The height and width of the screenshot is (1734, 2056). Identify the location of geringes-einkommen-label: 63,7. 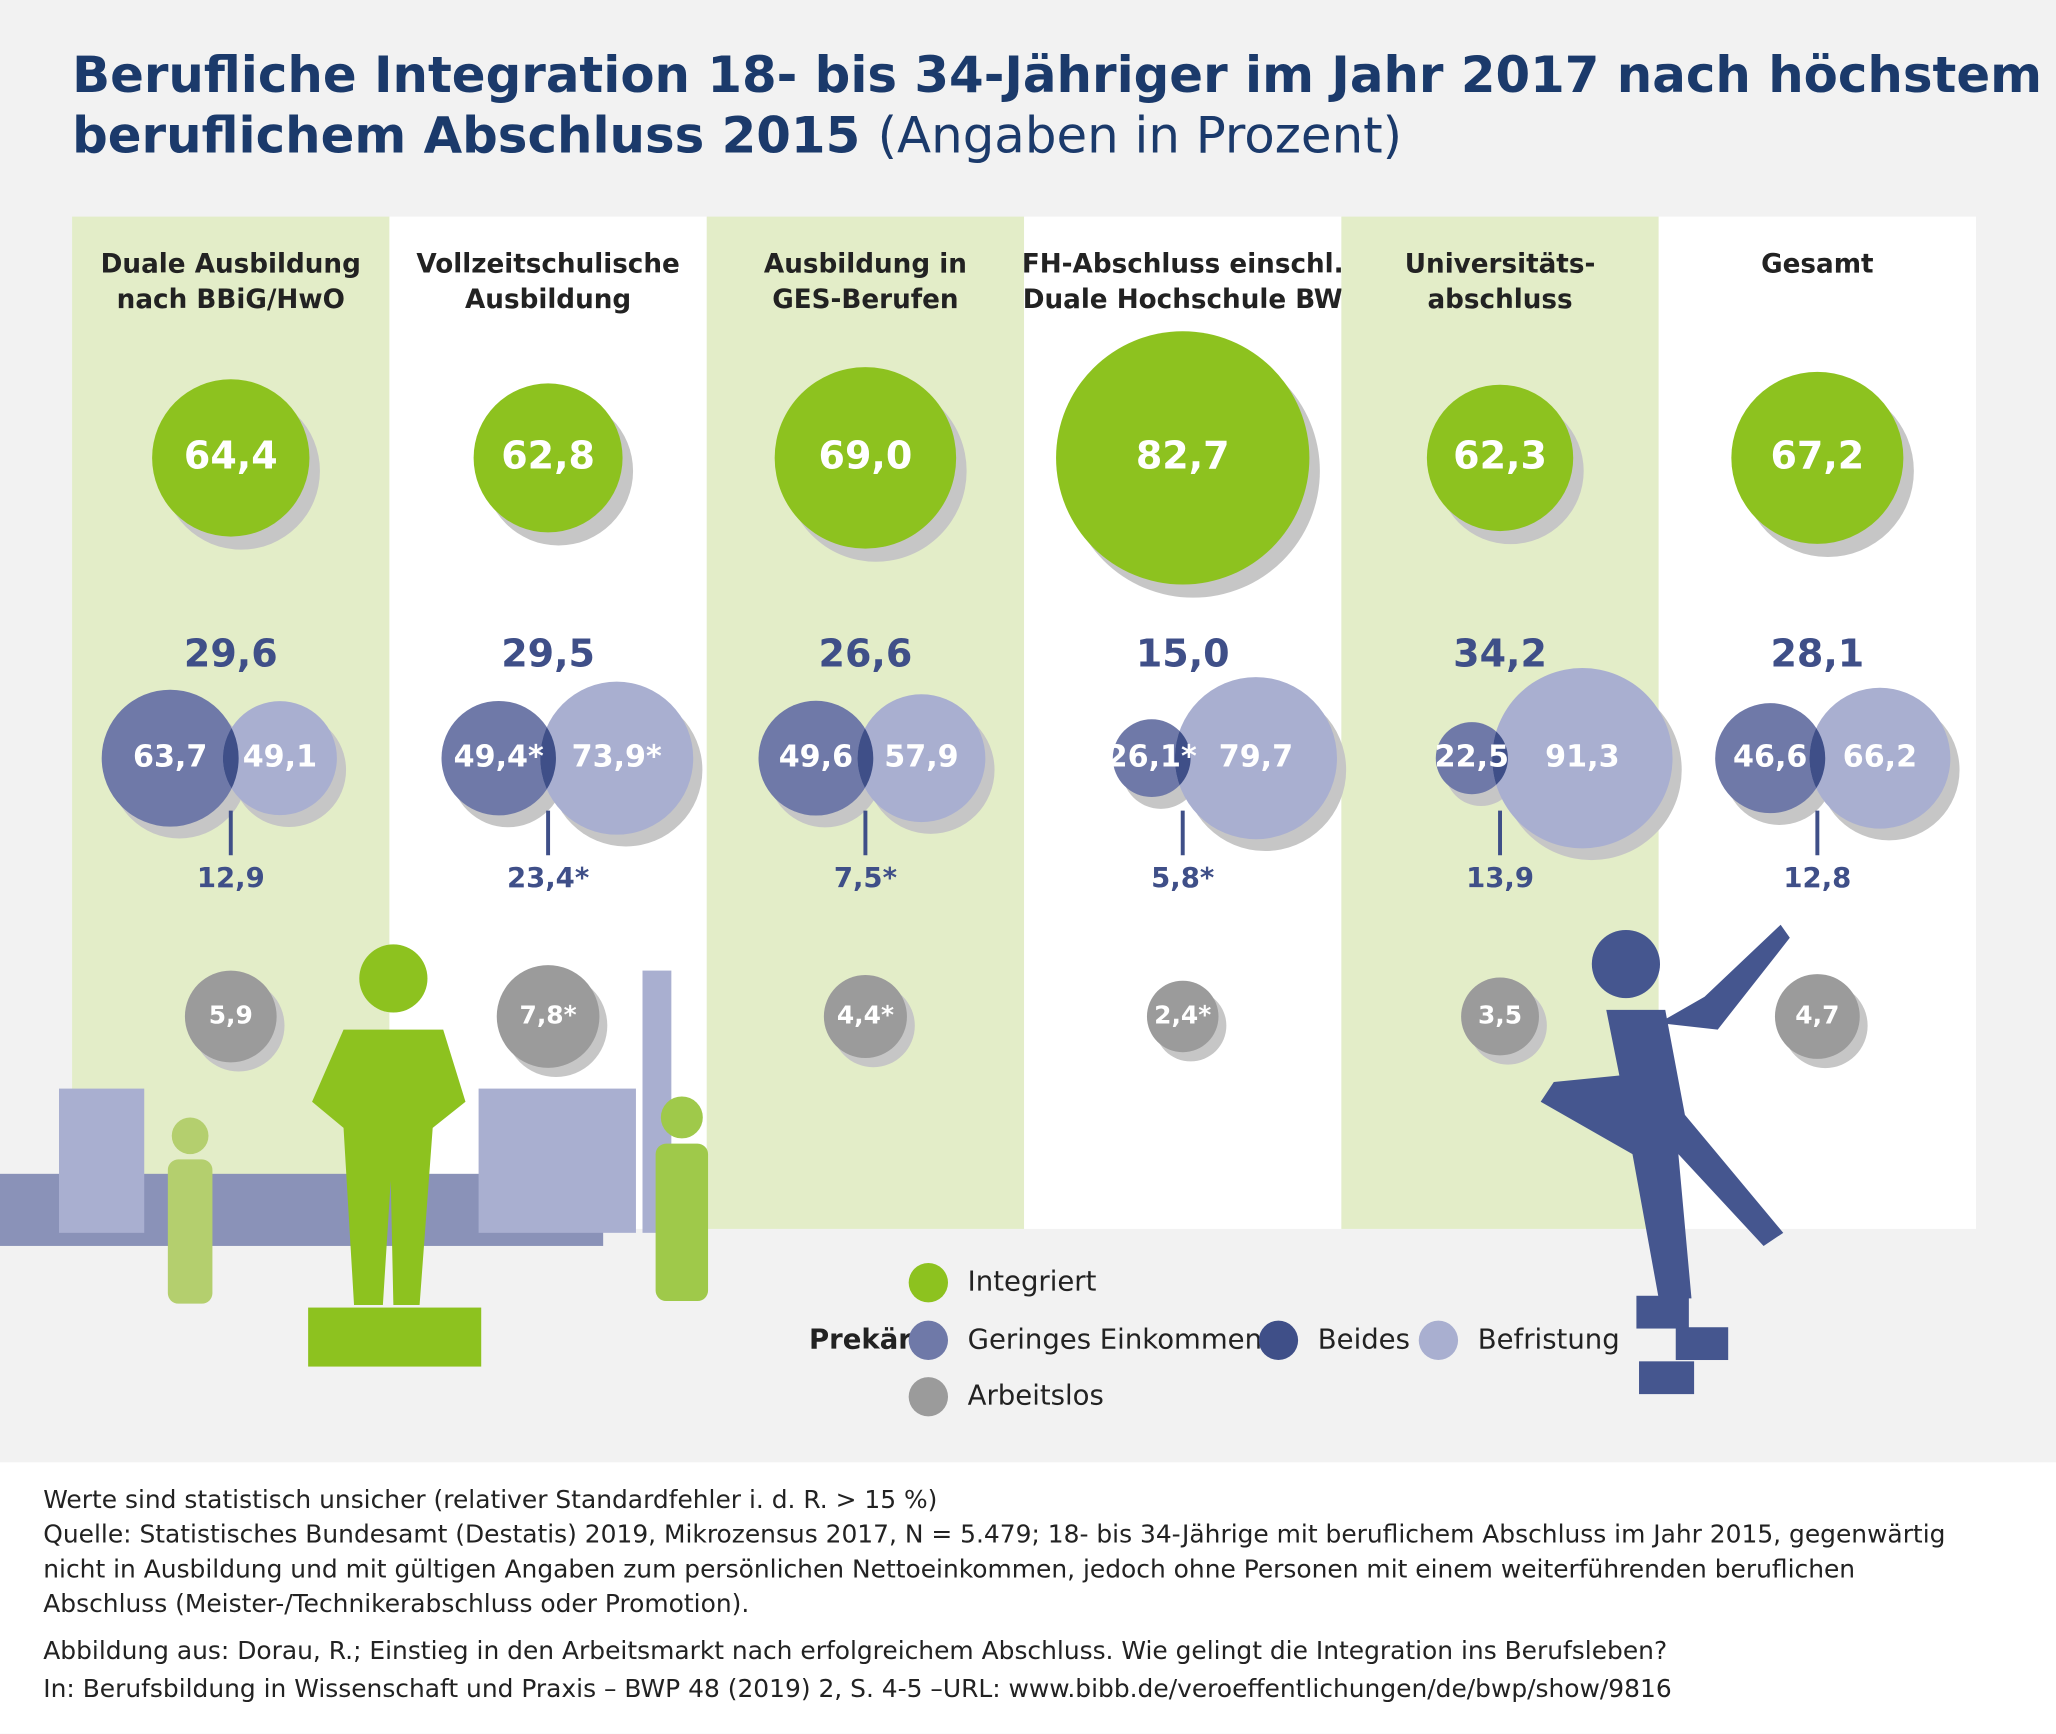
(170, 757).